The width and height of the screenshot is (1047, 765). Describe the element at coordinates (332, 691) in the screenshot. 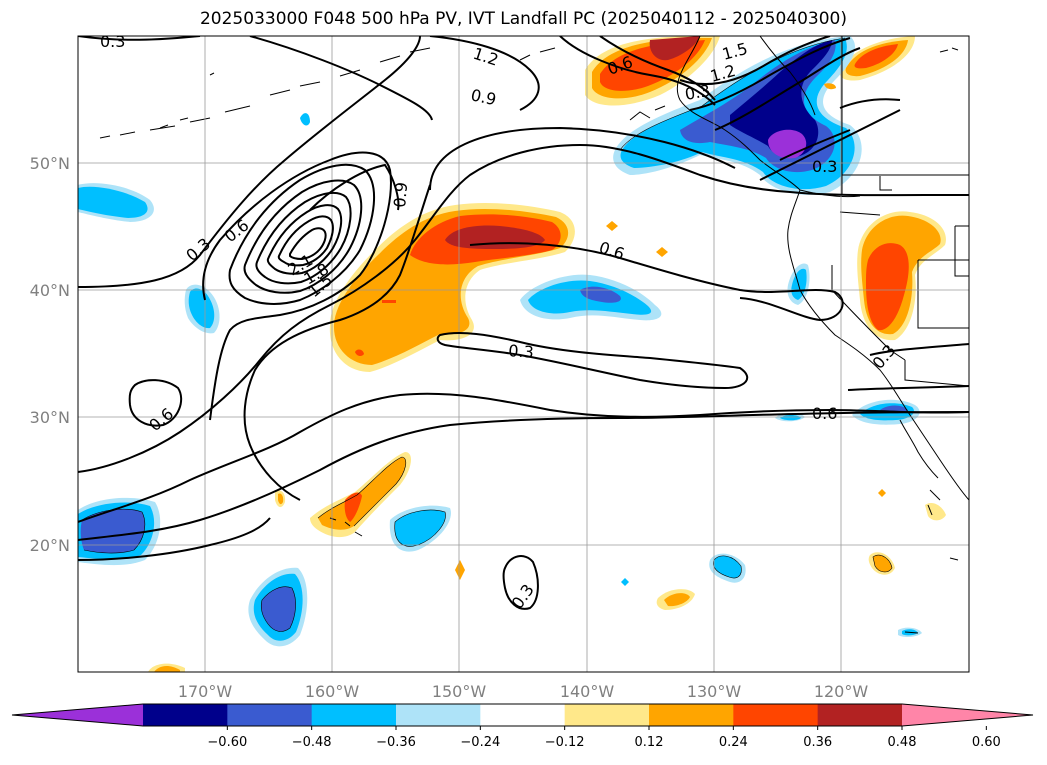

I see `lon-label: 160°W` at that location.